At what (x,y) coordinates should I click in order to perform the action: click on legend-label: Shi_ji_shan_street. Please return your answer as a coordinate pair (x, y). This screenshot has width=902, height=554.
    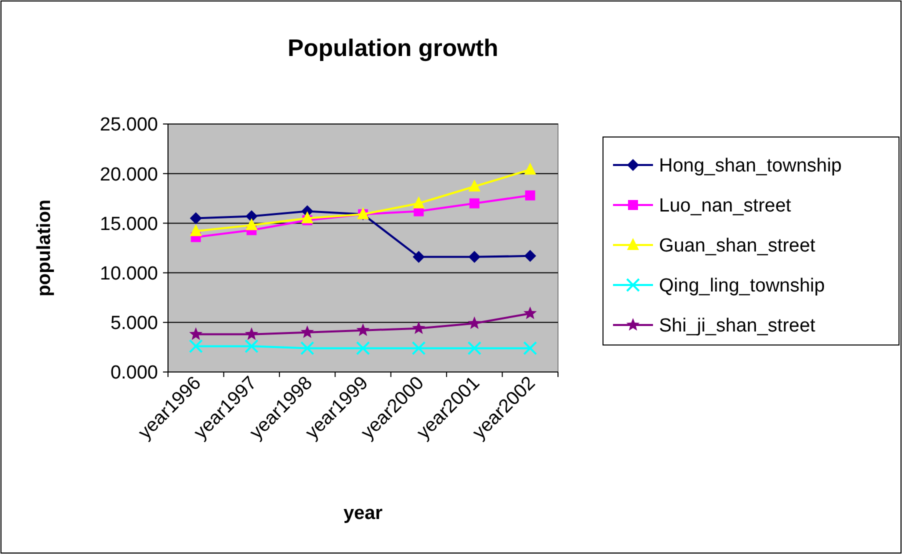
    Looking at the image, I should click on (737, 326).